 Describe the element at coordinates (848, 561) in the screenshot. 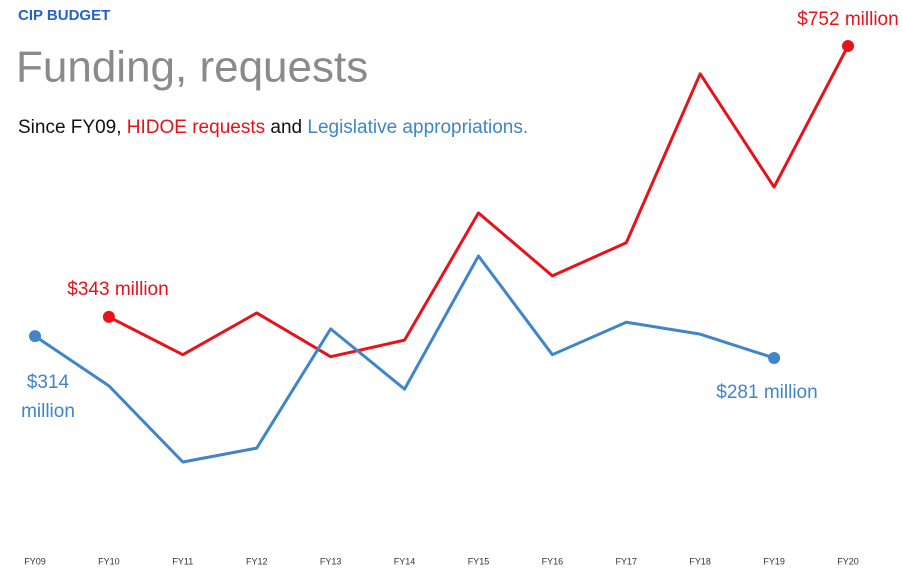

I see `x-tick-label: FY20` at that location.